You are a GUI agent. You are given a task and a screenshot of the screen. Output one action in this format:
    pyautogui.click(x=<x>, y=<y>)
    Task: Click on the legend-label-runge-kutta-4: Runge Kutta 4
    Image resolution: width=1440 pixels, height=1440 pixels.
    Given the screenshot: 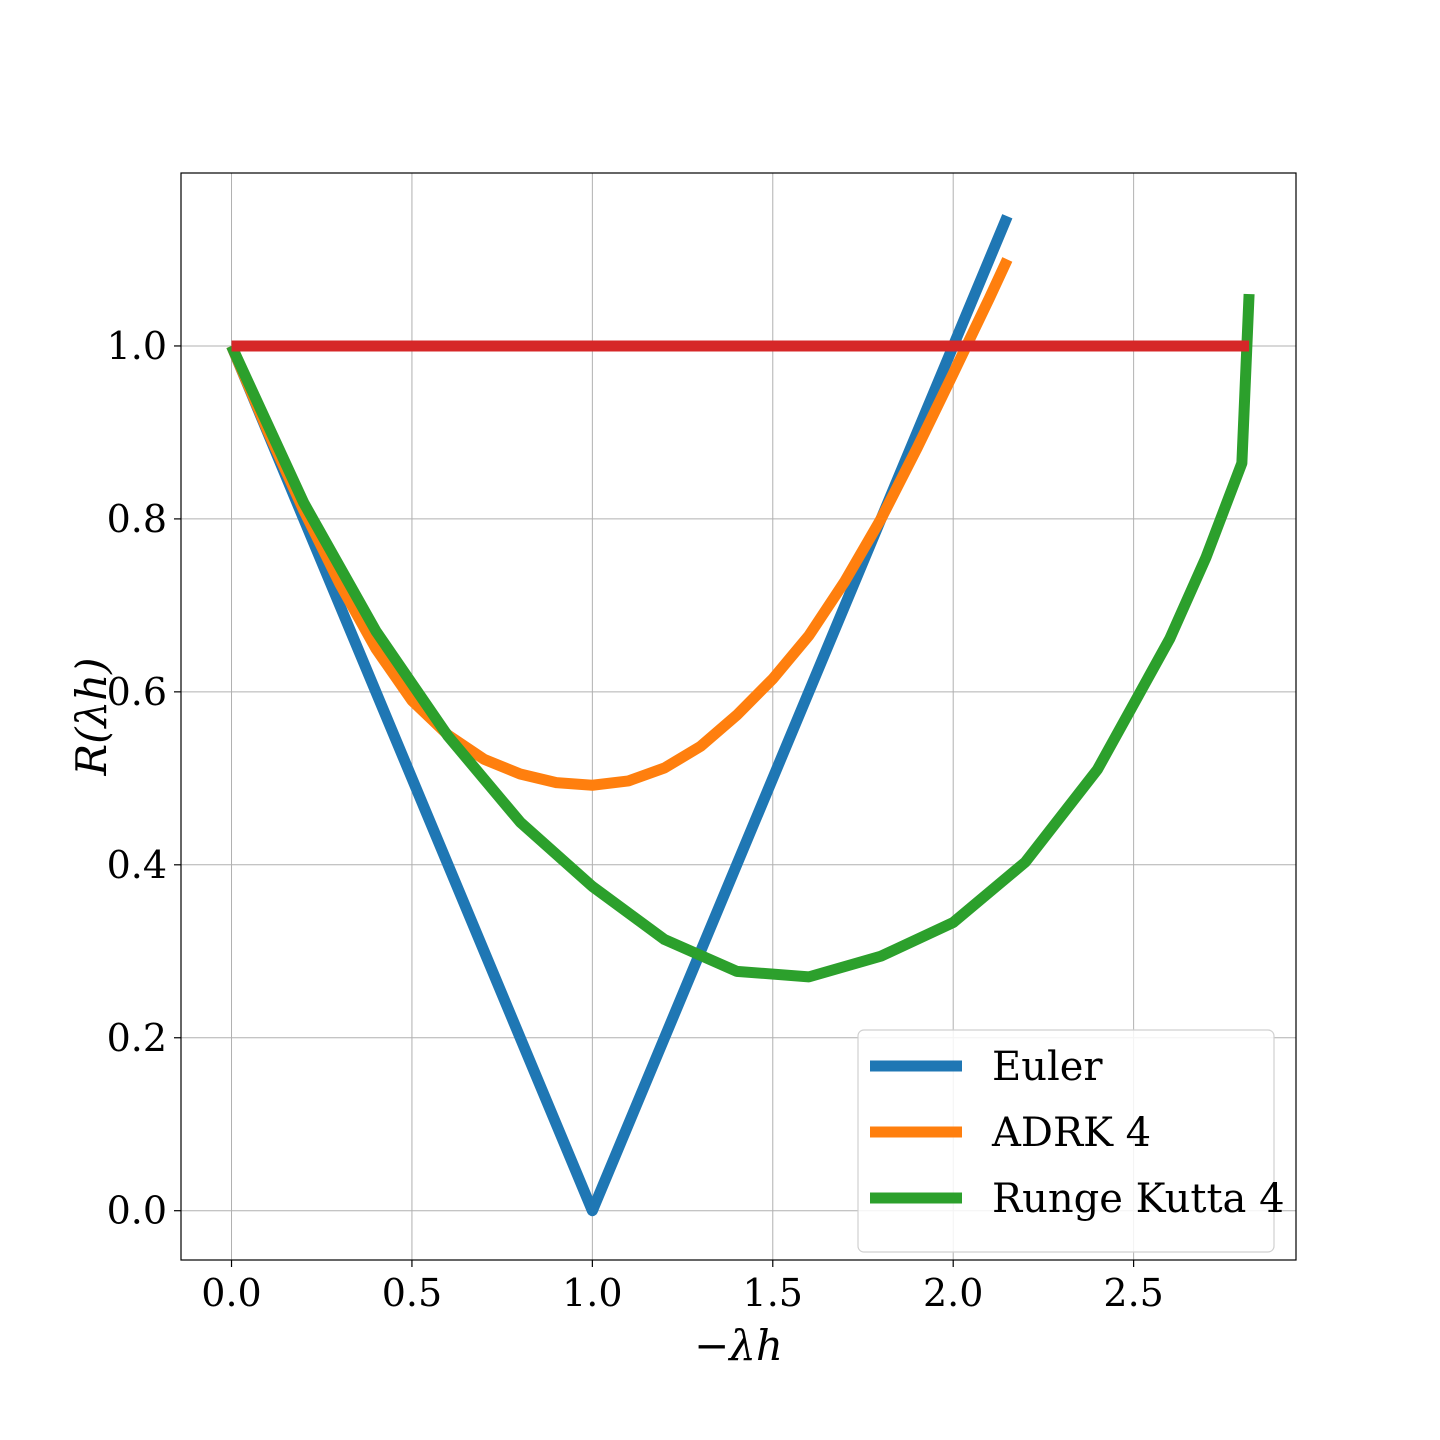 What is the action you would take?
    pyautogui.click(x=1138, y=1199)
    